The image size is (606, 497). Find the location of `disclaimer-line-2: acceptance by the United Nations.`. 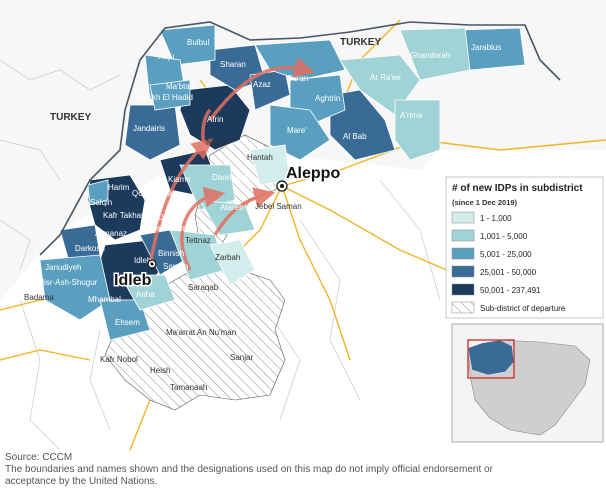

disclaimer-line-2: acceptance by the United Nations. is located at coordinates (81, 481).